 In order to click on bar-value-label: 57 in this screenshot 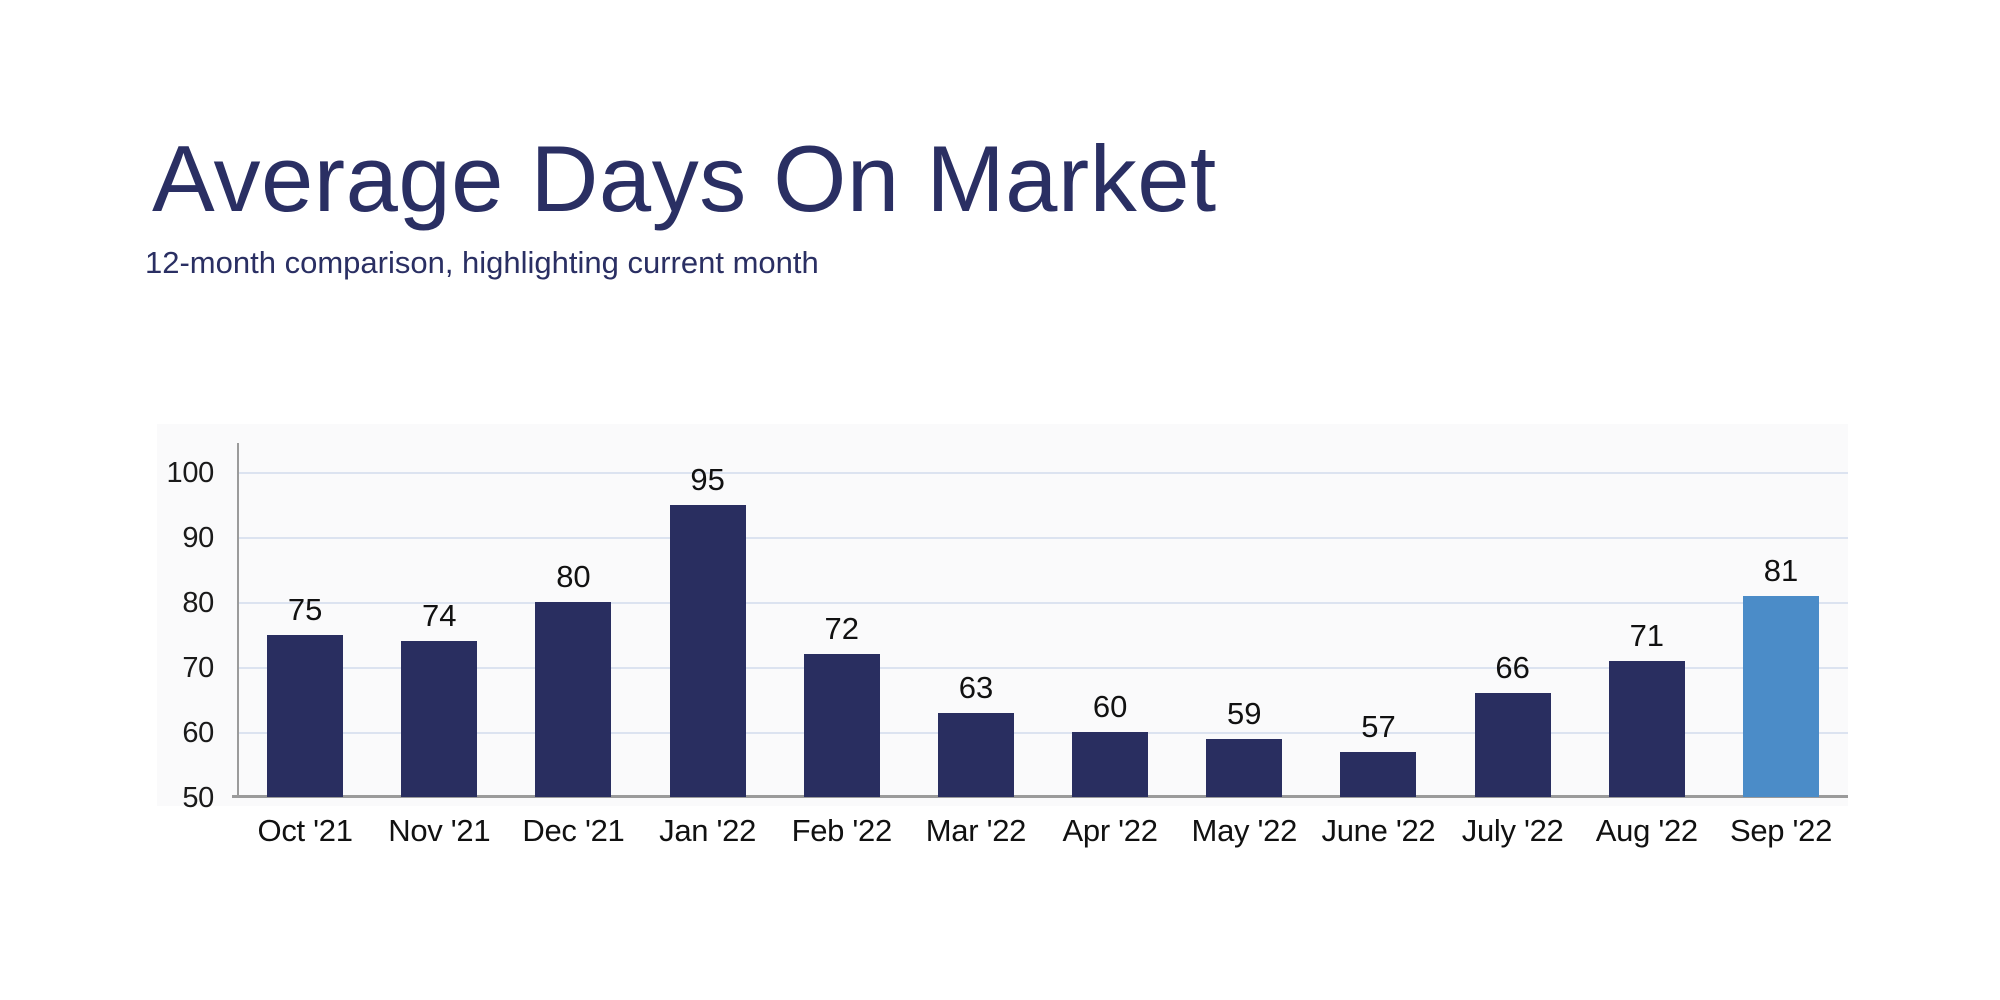, I will do `click(1378, 726)`.